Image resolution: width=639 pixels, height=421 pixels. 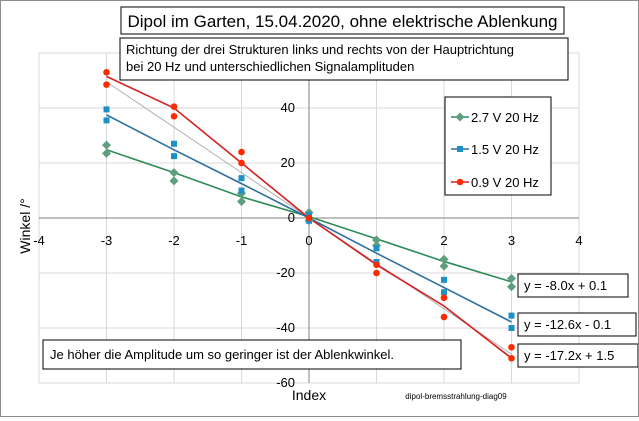 I want to click on y-tick-label: -60, so click(x=285, y=382).